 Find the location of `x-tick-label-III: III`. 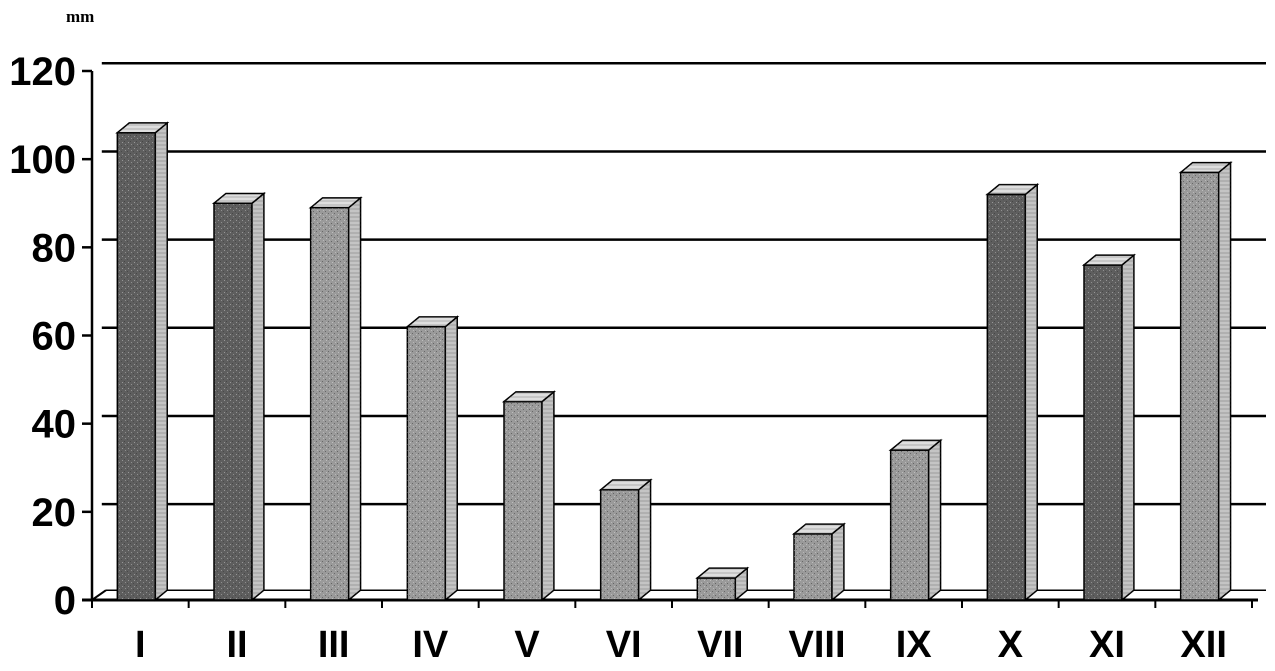

x-tick-label-III: III is located at coordinates (334, 645).